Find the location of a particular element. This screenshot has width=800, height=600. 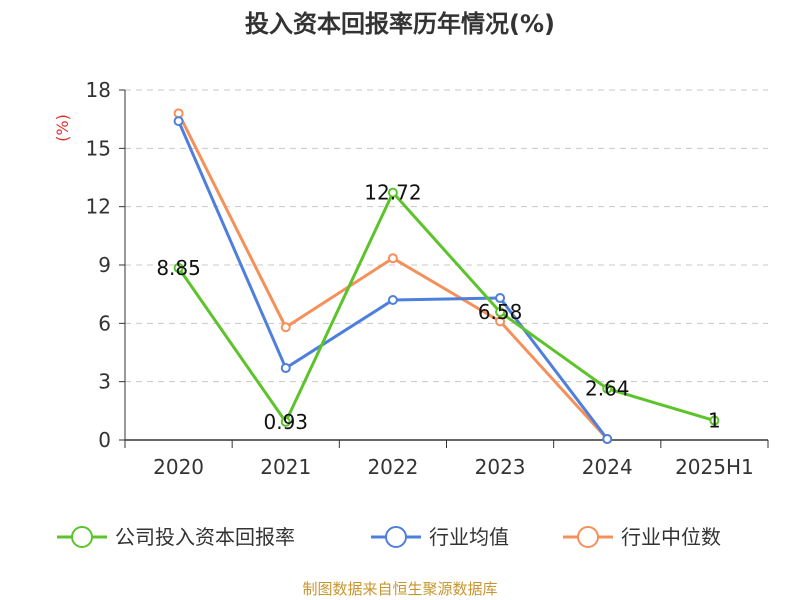

data-label: 0.93 is located at coordinates (285, 422).